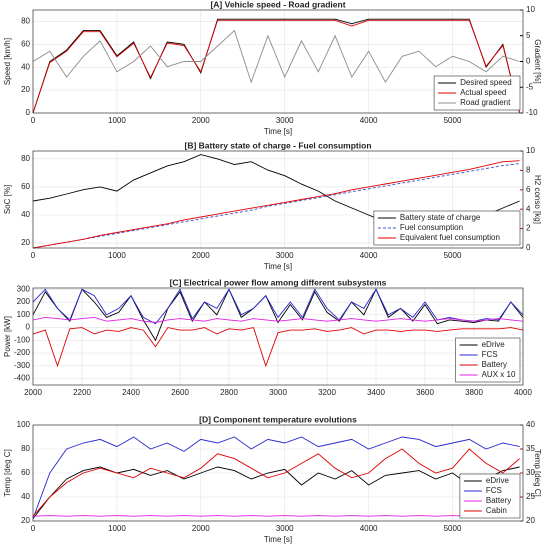 This screenshot has width=543, height=550. I want to click on legend-label: Equivalent fuel consumption, so click(450, 237).